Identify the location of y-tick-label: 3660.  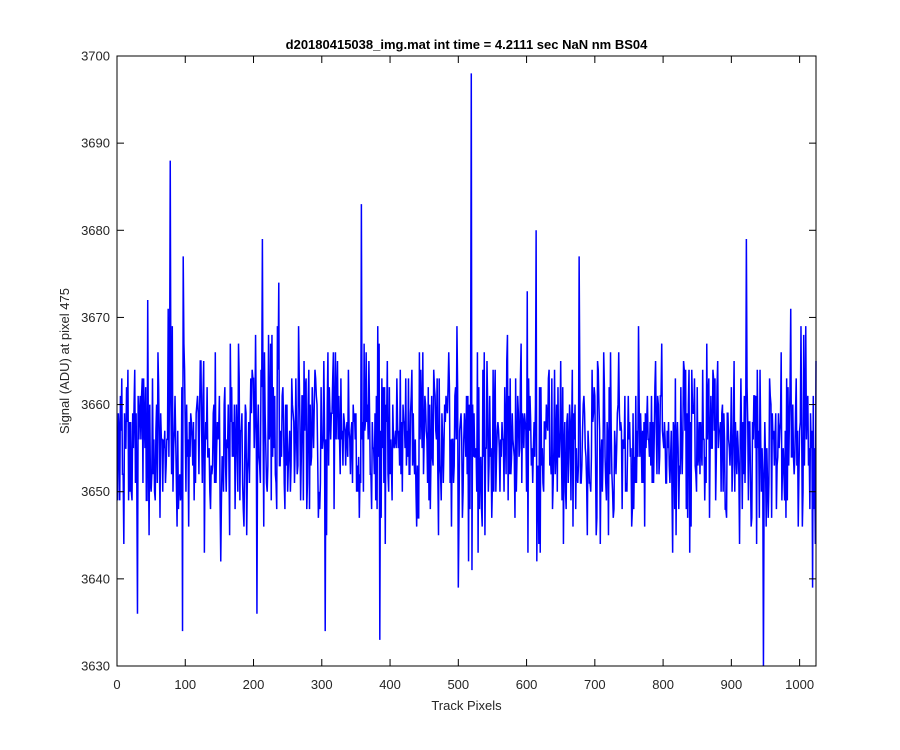
(95, 404).